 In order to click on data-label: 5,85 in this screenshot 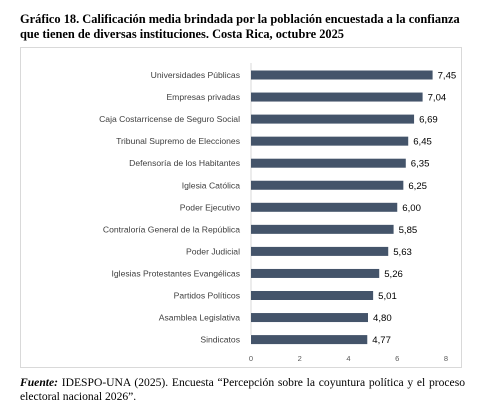, I will do `click(408, 230)`.